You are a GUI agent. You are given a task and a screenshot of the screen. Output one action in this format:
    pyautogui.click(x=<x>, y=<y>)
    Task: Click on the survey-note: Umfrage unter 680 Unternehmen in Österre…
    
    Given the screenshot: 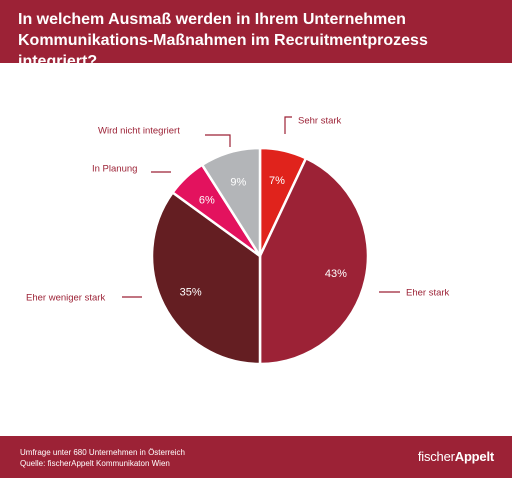 What is the action you would take?
    pyautogui.click(x=102, y=452)
    